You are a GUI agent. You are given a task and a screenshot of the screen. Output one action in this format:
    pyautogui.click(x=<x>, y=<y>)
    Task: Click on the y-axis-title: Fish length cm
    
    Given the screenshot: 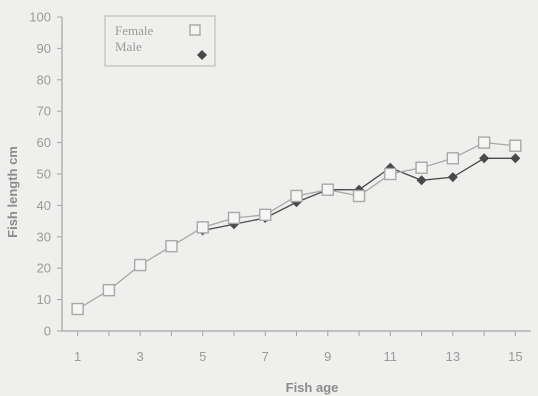 What is the action you would take?
    pyautogui.click(x=12, y=192)
    